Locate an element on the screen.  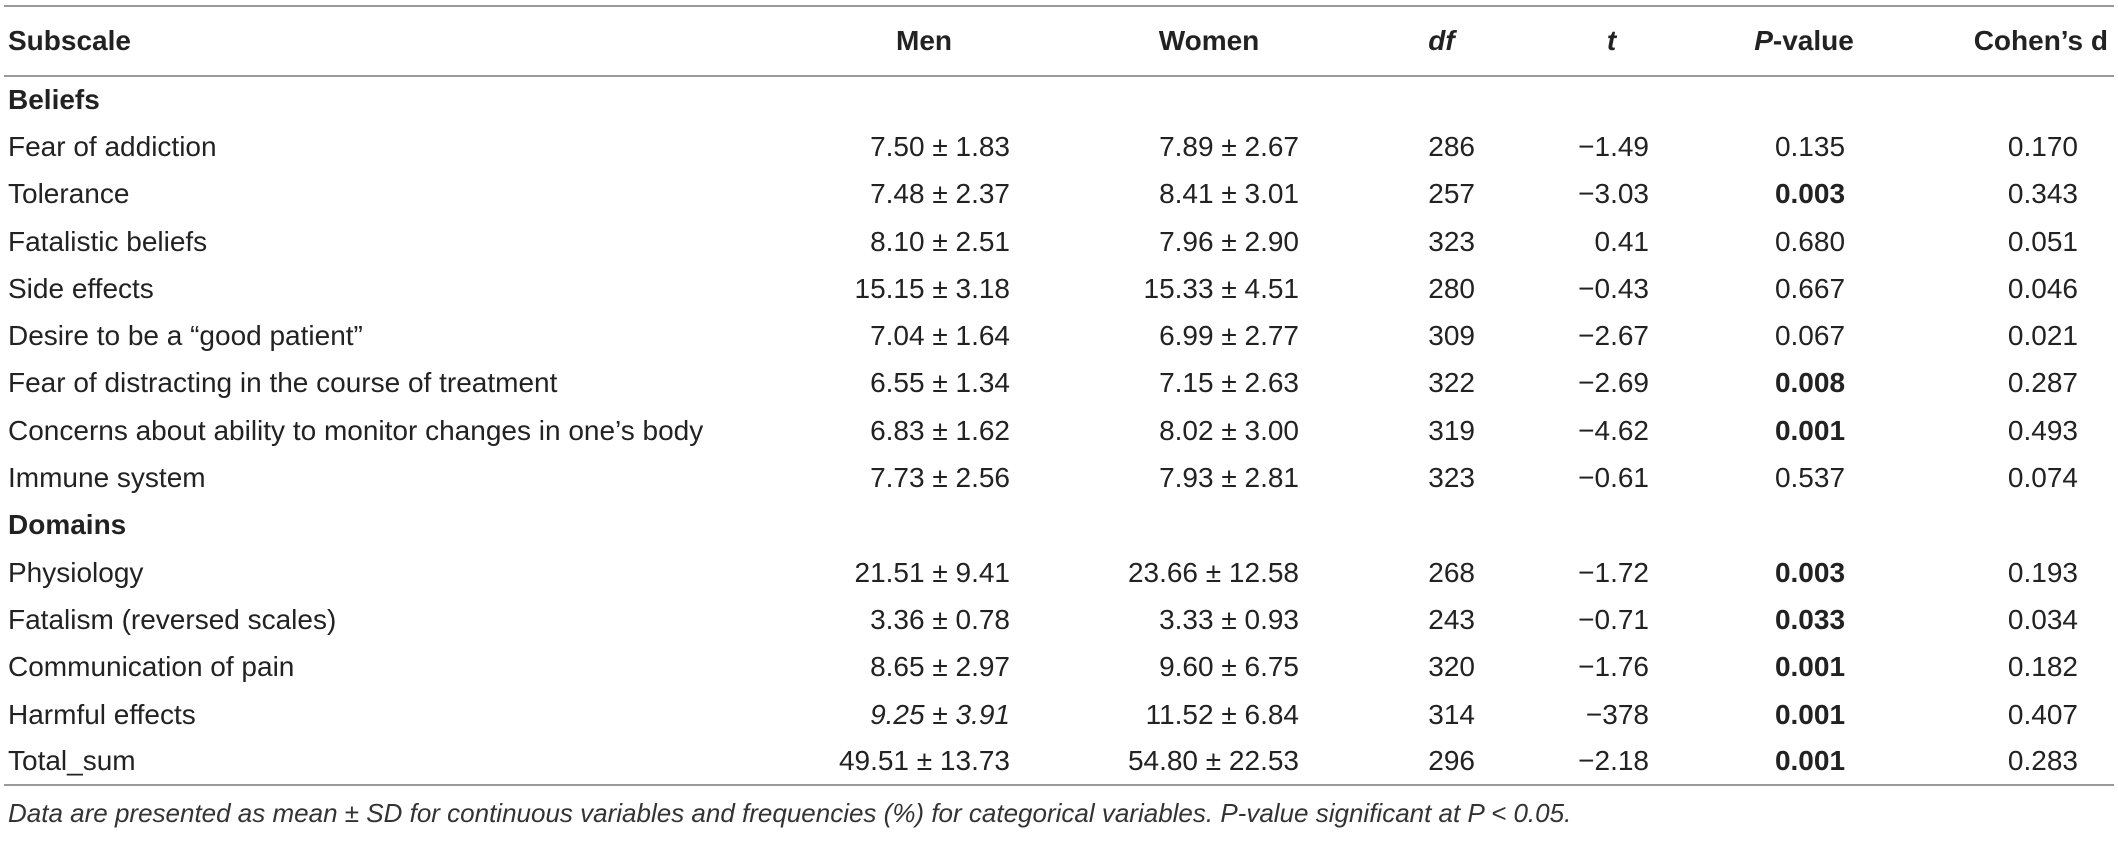
cell-men: 7.48 ± 2.37 is located at coordinates (940, 194).